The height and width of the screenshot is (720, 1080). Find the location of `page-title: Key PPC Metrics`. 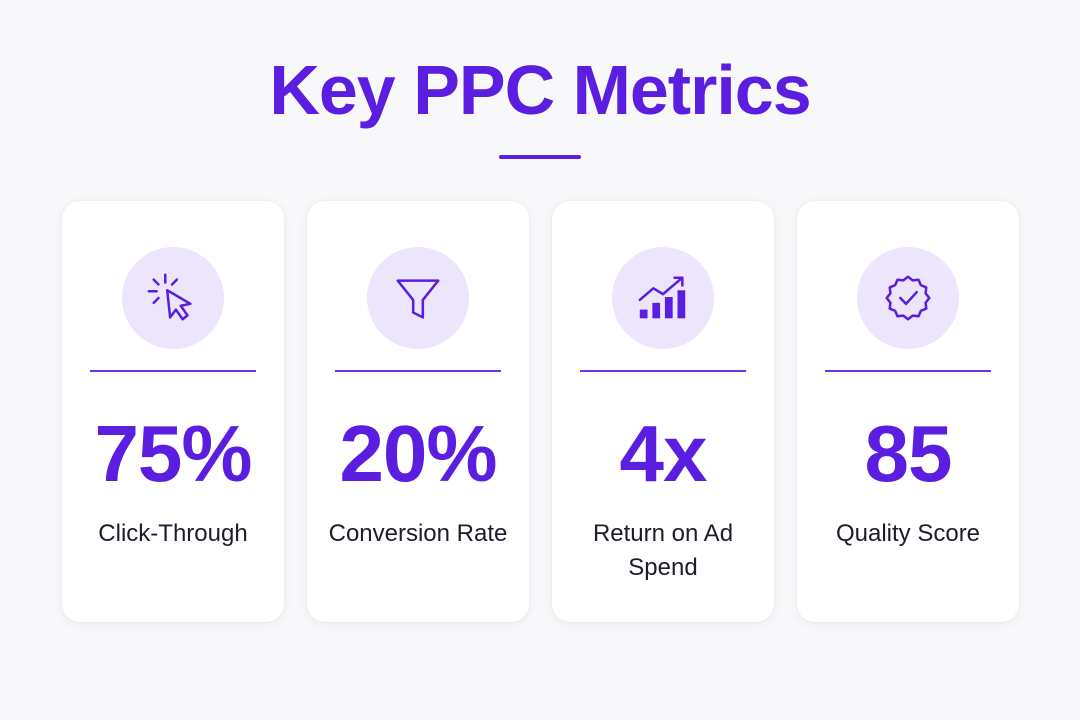

page-title: Key PPC Metrics is located at coordinates (540, 90).